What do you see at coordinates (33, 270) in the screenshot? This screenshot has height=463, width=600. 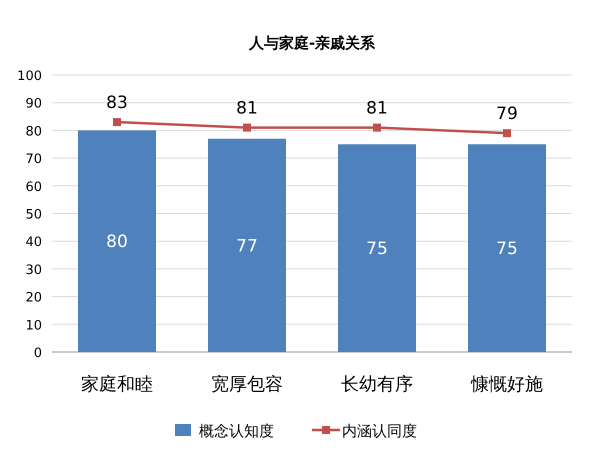 I see `y-tick-label: 30` at bounding box center [33, 270].